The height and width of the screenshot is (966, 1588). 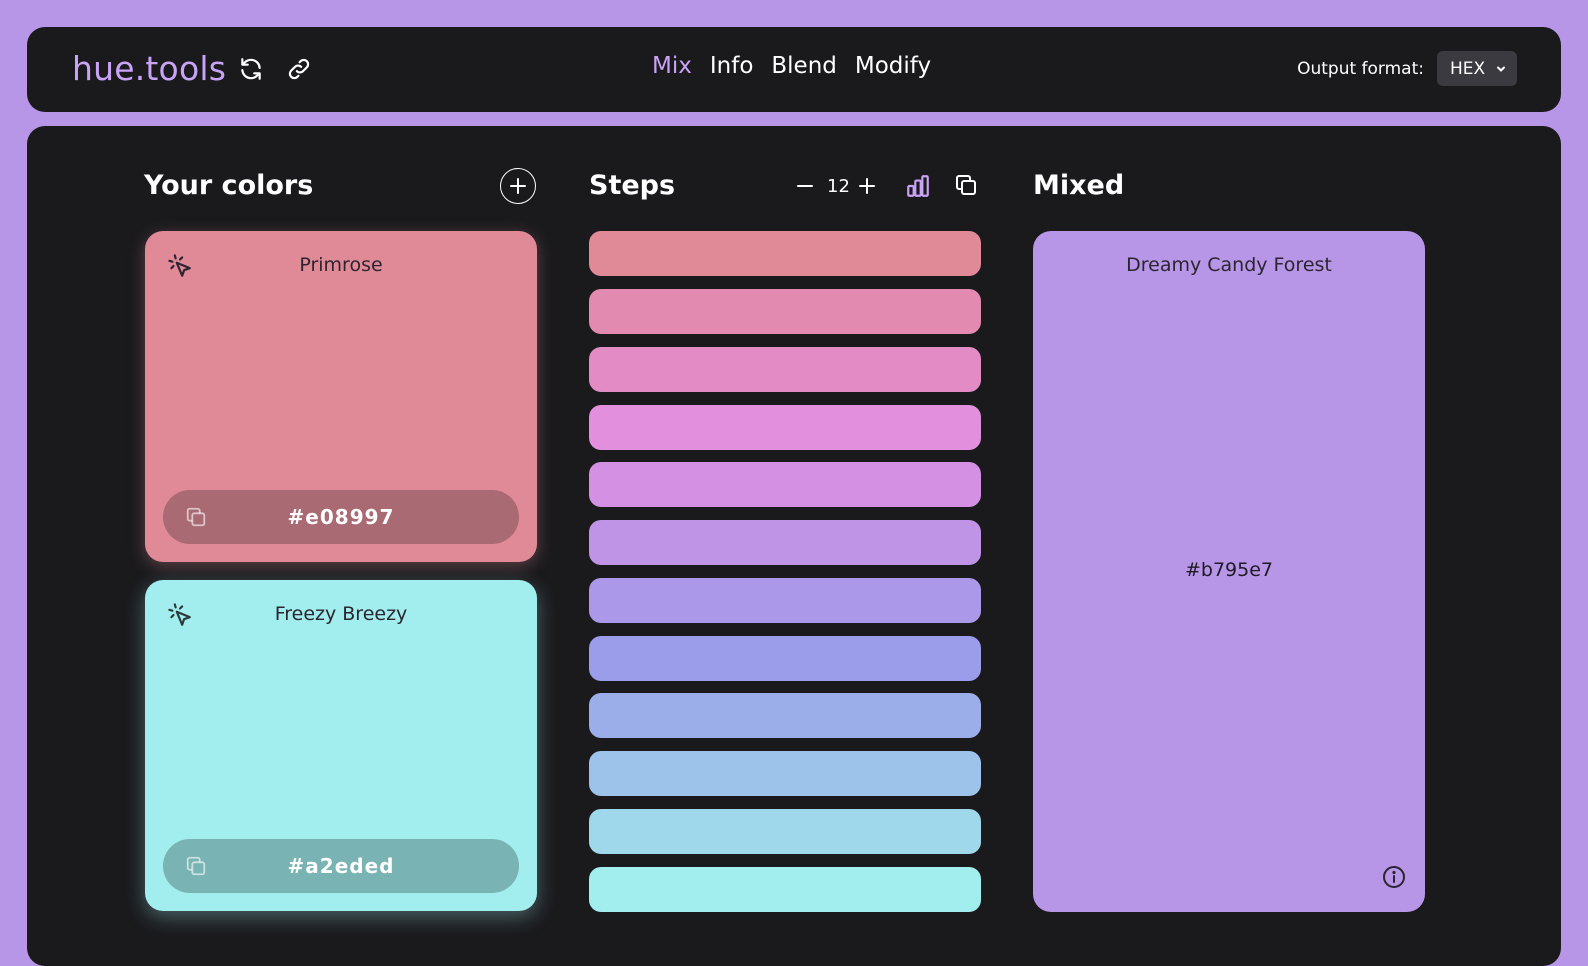 I want to click on hex-value: #e08997, so click(x=341, y=517).